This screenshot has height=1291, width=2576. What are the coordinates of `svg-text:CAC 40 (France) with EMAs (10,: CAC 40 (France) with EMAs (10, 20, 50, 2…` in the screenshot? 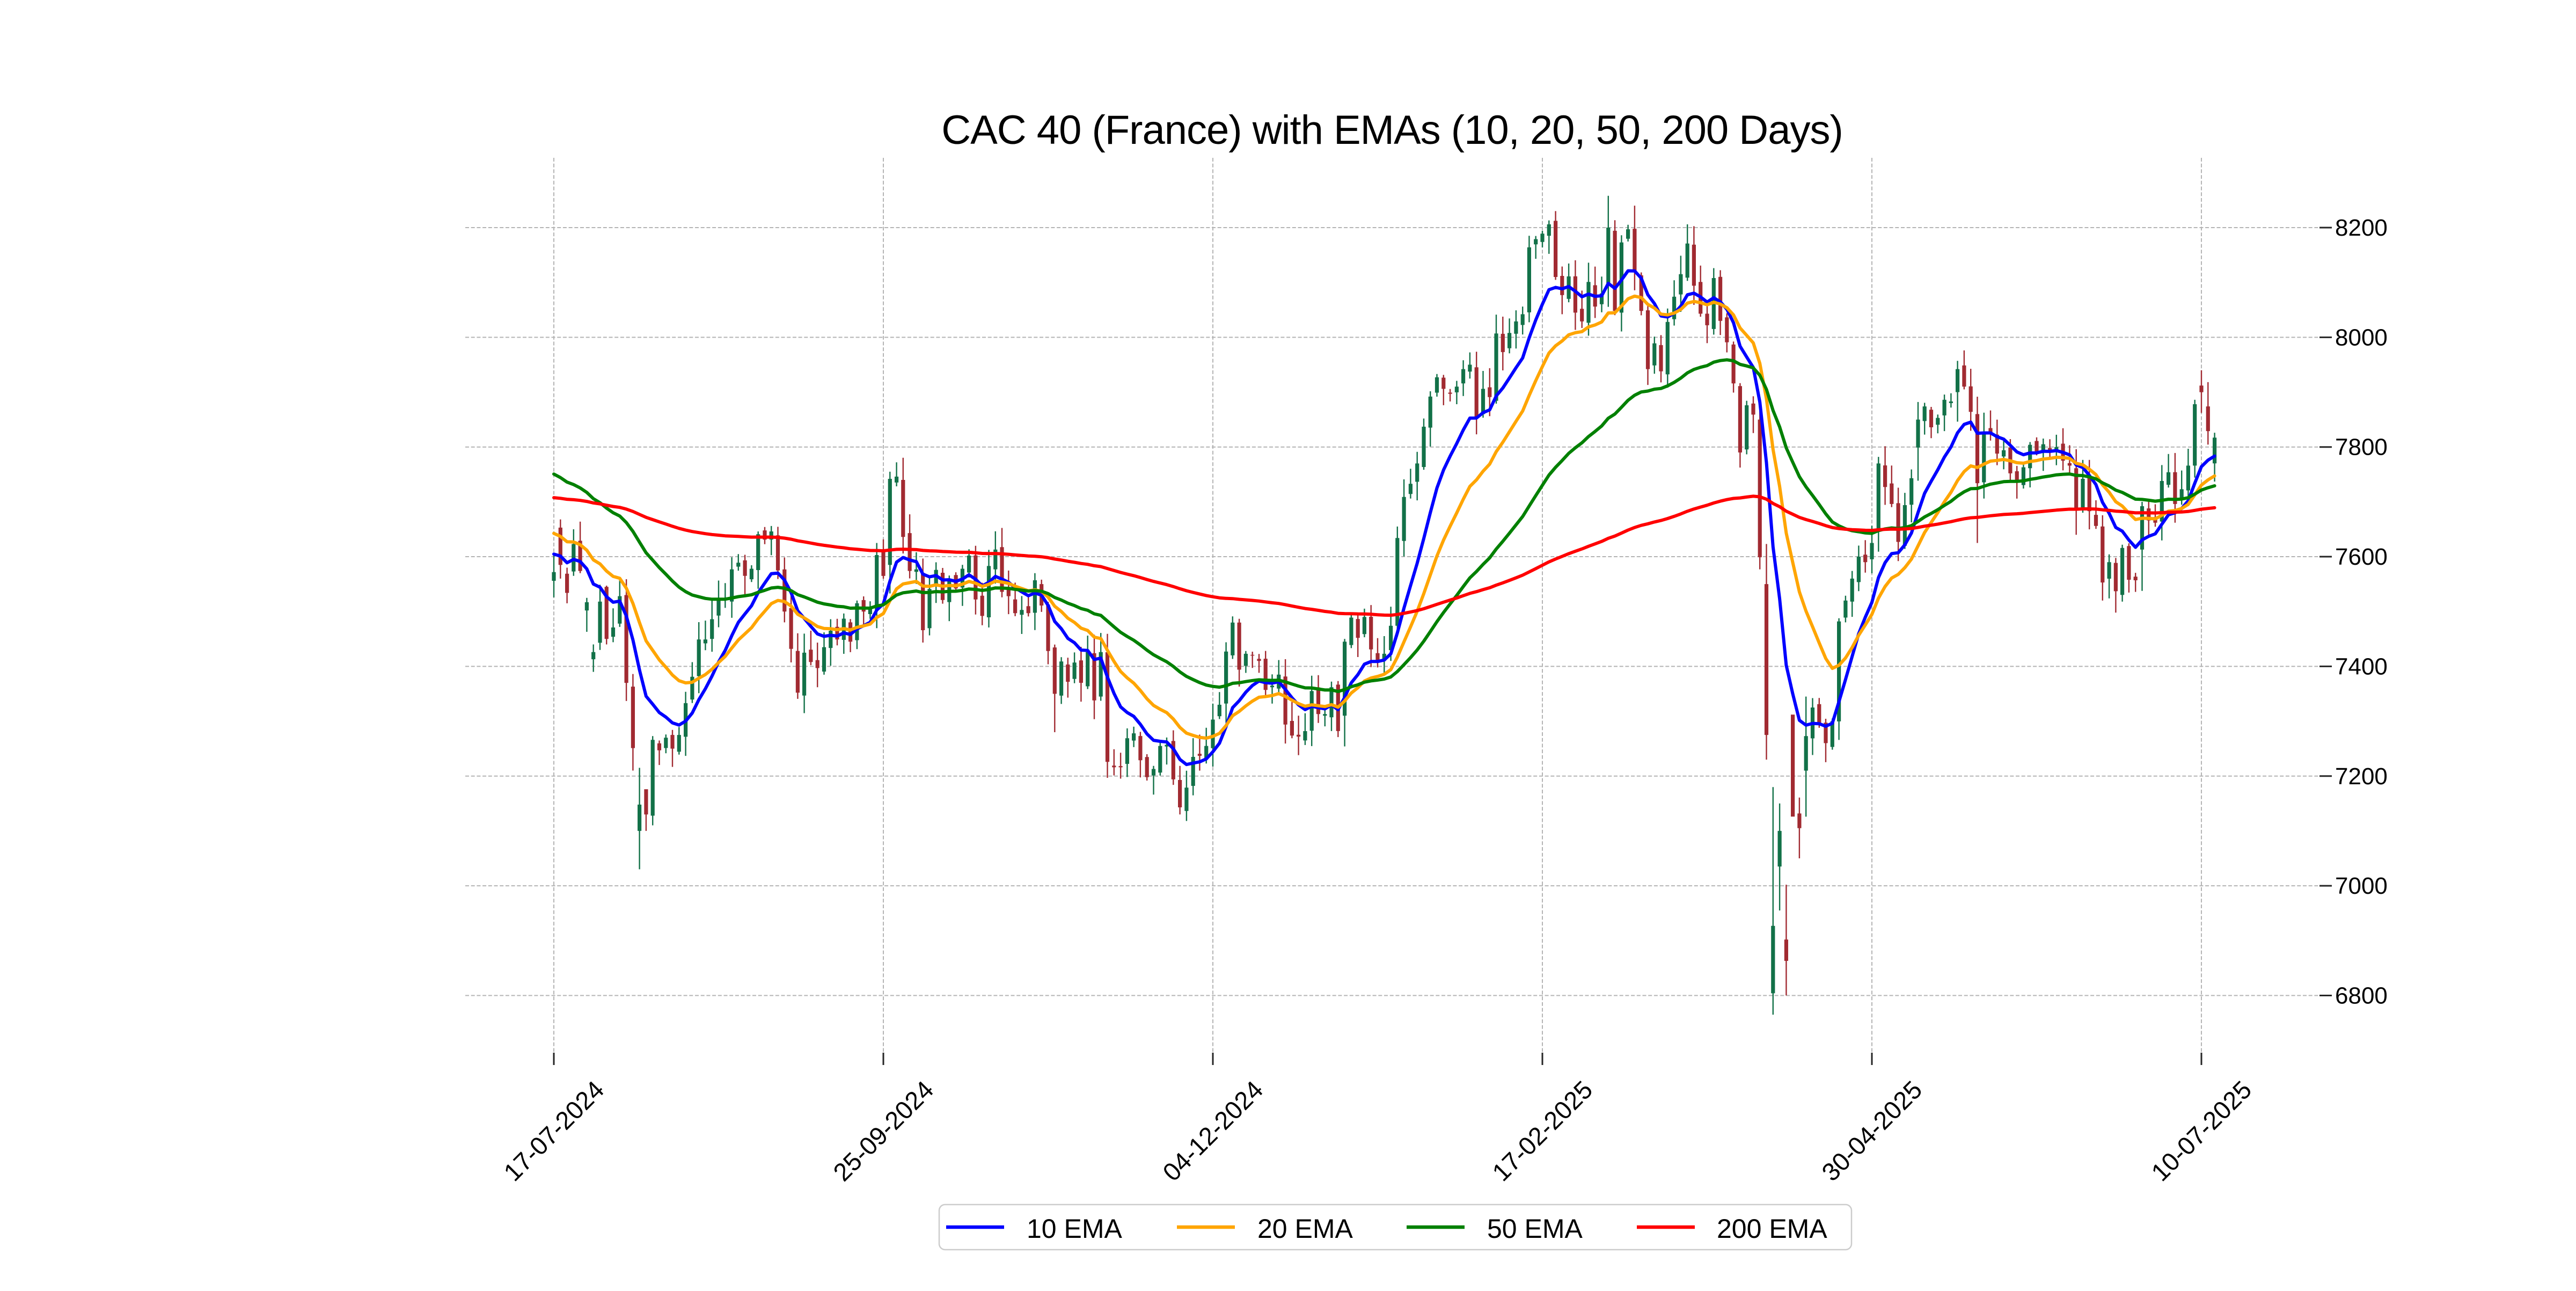 It's located at (1392, 130).